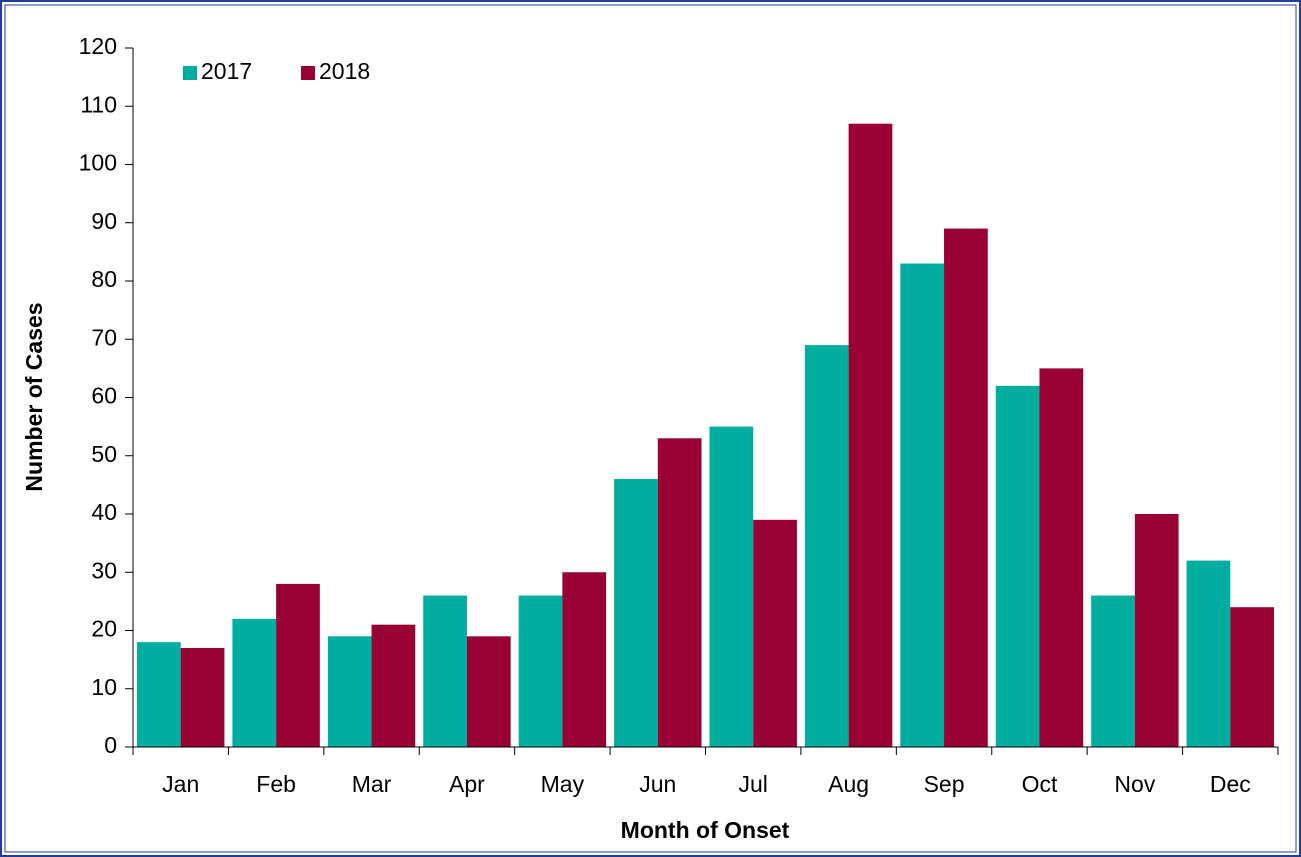  What do you see at coordinates (104, 570) in the screenshot?
I see `y-tick-label: 30` at bounding box center [104, 570].